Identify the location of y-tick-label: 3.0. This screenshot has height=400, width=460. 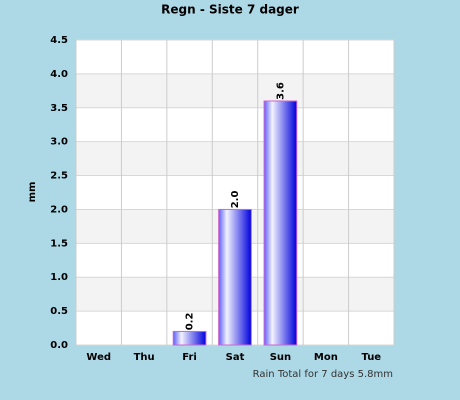
(59, 142).